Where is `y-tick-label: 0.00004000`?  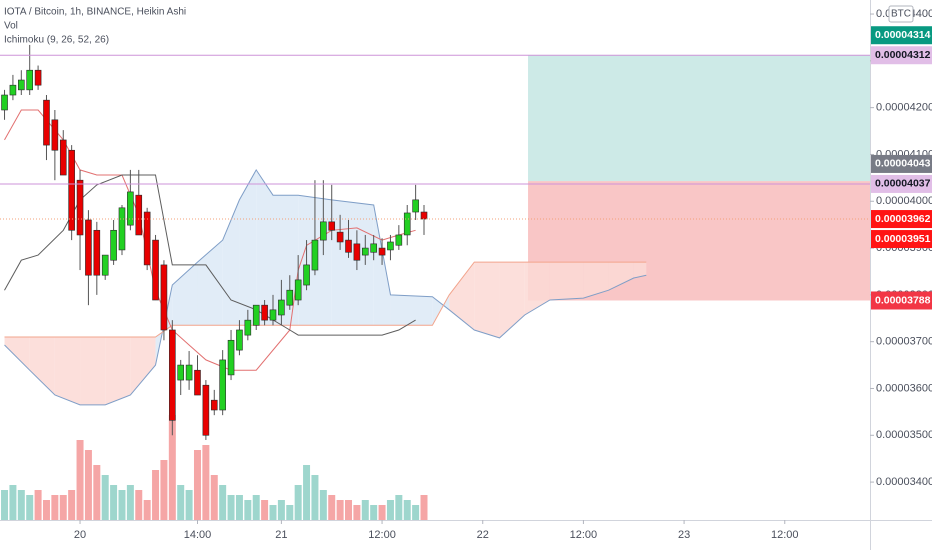 y-tick-label: 0.00004000 is located at coordinates (904, 201).